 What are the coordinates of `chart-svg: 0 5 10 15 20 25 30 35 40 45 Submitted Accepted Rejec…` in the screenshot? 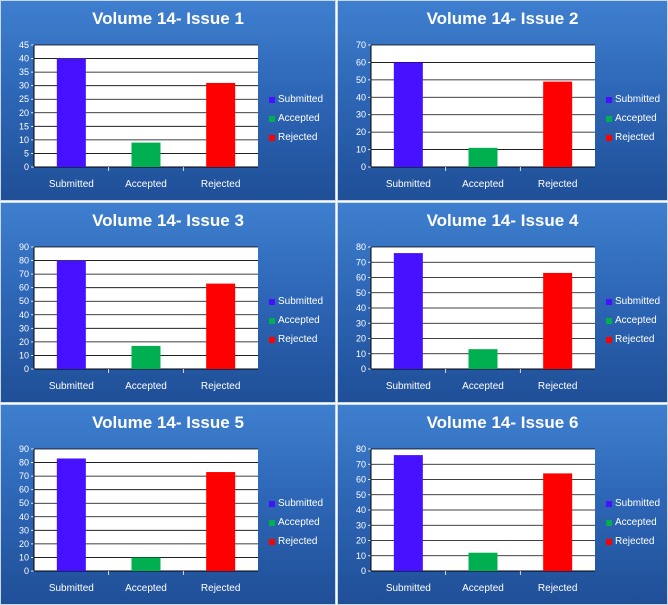 It's located at (138, 115).